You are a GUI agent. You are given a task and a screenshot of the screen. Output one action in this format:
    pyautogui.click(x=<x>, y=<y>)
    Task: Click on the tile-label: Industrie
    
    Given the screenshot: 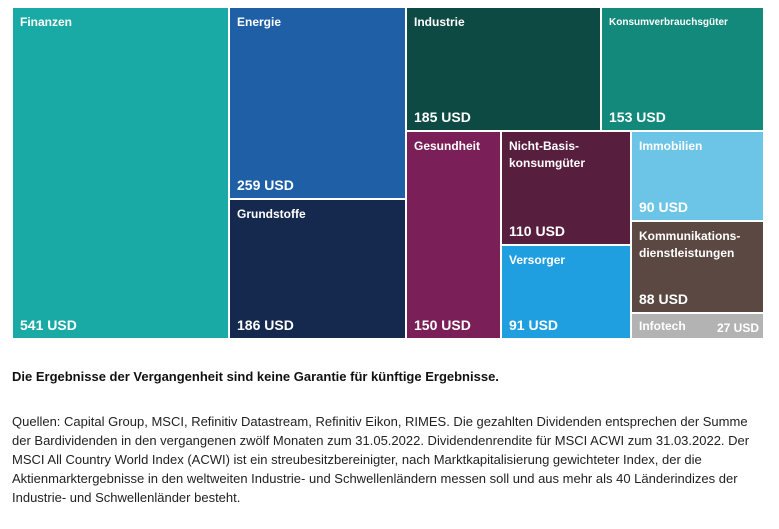 What is the action you would take?
    pyautogui.click(x=439, y=22)
    